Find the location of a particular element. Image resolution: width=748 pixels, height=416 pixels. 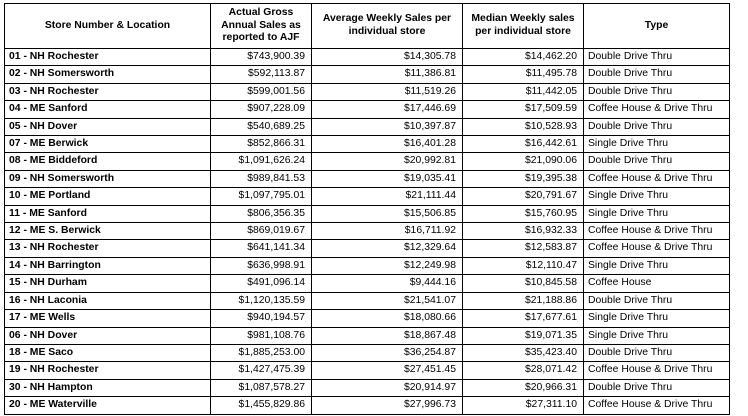

average-weekly-sales-cell: $20,914.97 is located at coordinates (387, 388).